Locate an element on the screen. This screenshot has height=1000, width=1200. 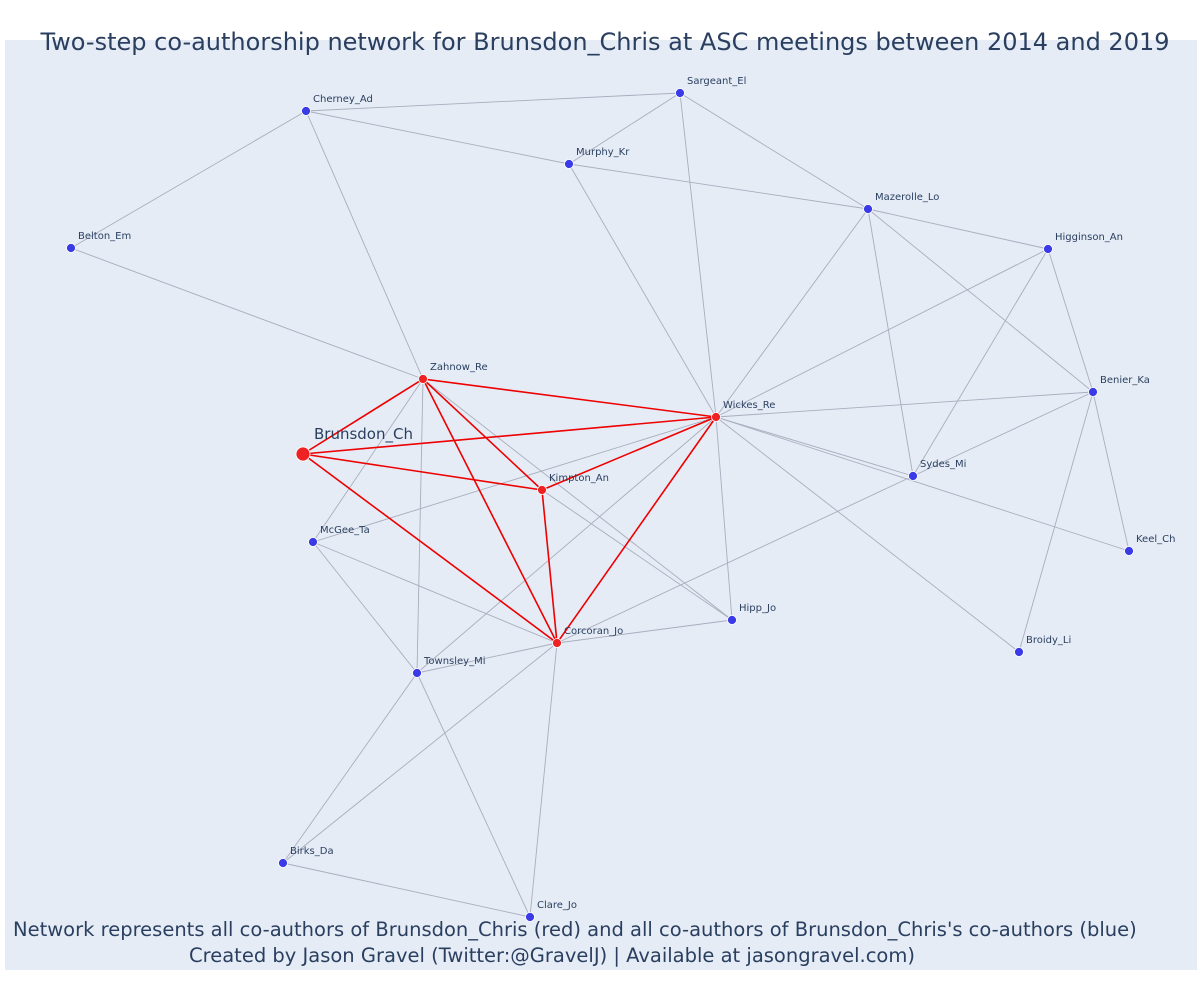
node-label-belton-em: Belton_Em is located at coordinates (104, 236).